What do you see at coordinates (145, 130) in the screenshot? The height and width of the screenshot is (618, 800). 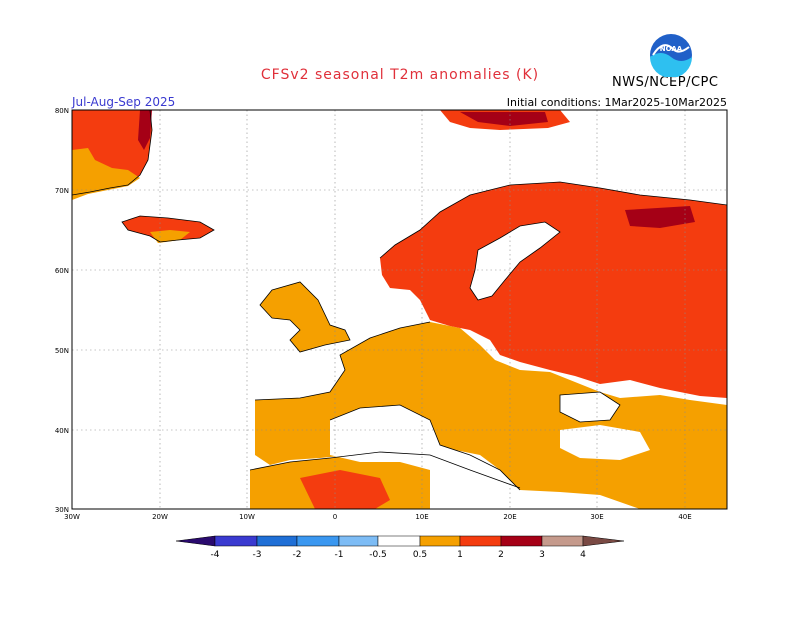 I see `greenland-hot-region` at bounding box center [145, 130].